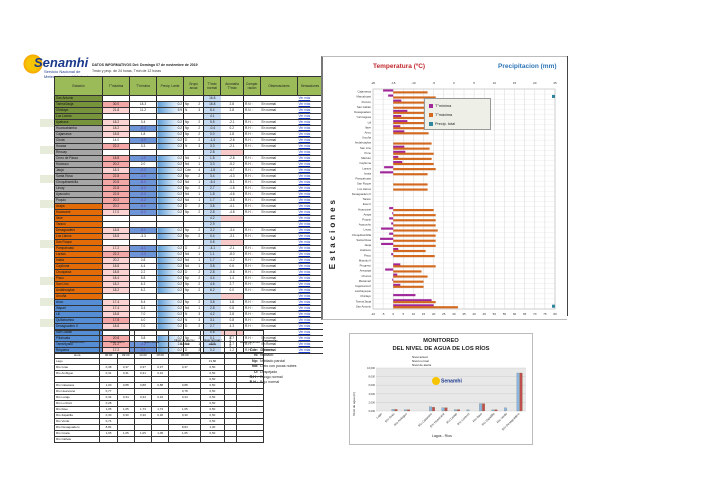 The height and width of the screenshot is (496, 701). I want to click on tmax-normal-cell: 4.4, so click(212, 278).